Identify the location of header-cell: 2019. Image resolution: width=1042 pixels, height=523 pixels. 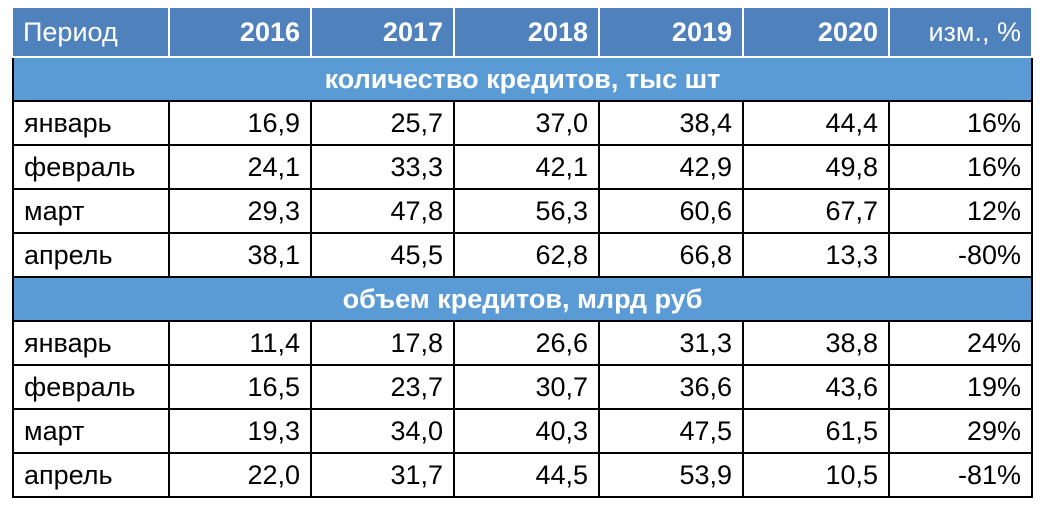
(671, 33).